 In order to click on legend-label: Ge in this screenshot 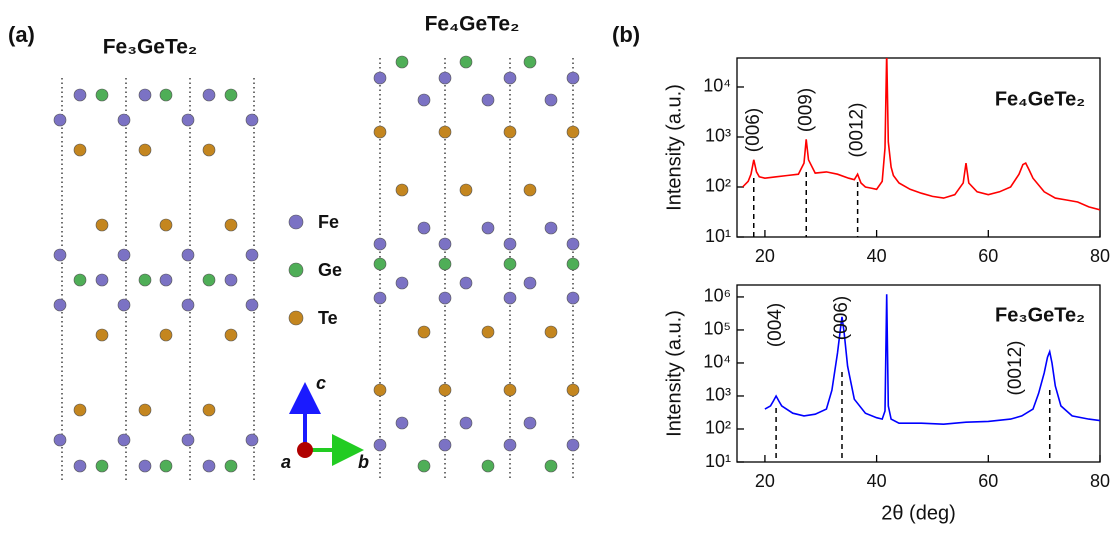, I will do `click(330, 270)`.